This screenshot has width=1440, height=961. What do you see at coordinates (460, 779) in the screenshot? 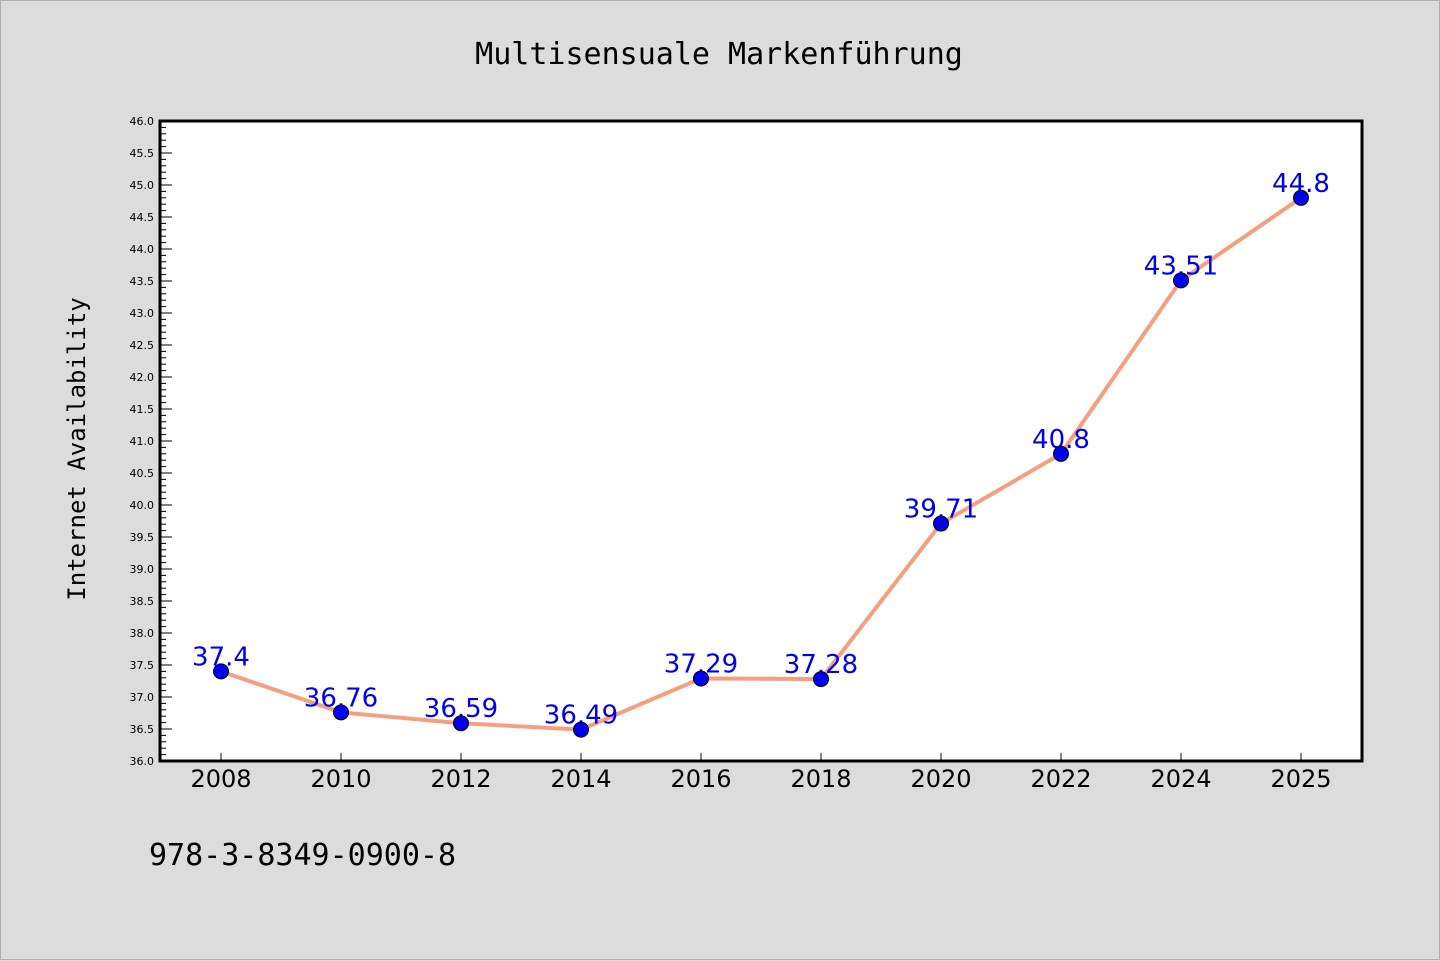
I see `x-tick-label: 2012` at bounding box center [460, 779].